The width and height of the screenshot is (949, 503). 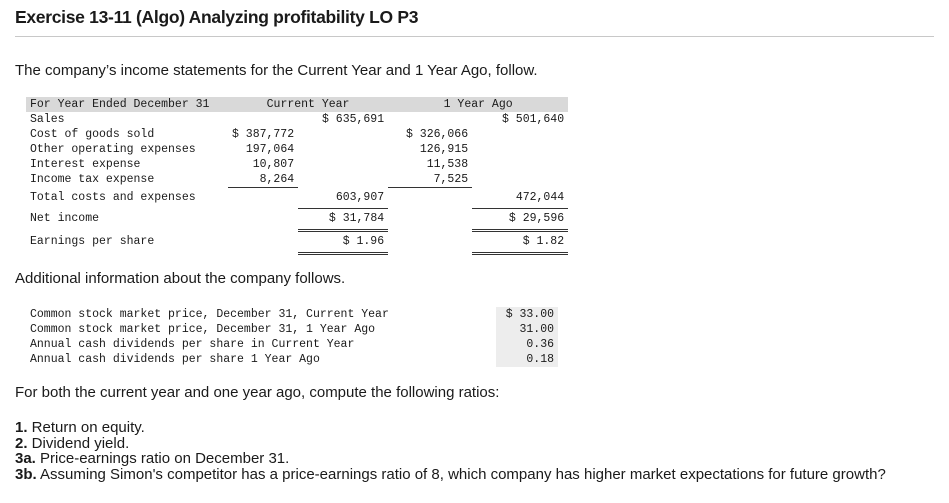 What do you see at coordinates (21, 427) in the screenshot?
I see `item-number: 1.` at bounding box center [21, 427].